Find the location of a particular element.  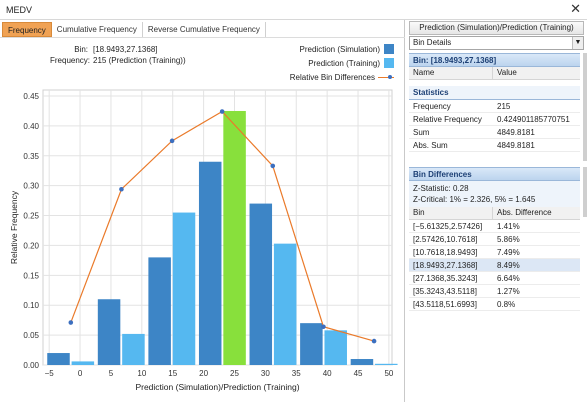

tab-reverse-cumulative-frequency: Reverse Cumulative Frequency is located at coordinates (204, 29).